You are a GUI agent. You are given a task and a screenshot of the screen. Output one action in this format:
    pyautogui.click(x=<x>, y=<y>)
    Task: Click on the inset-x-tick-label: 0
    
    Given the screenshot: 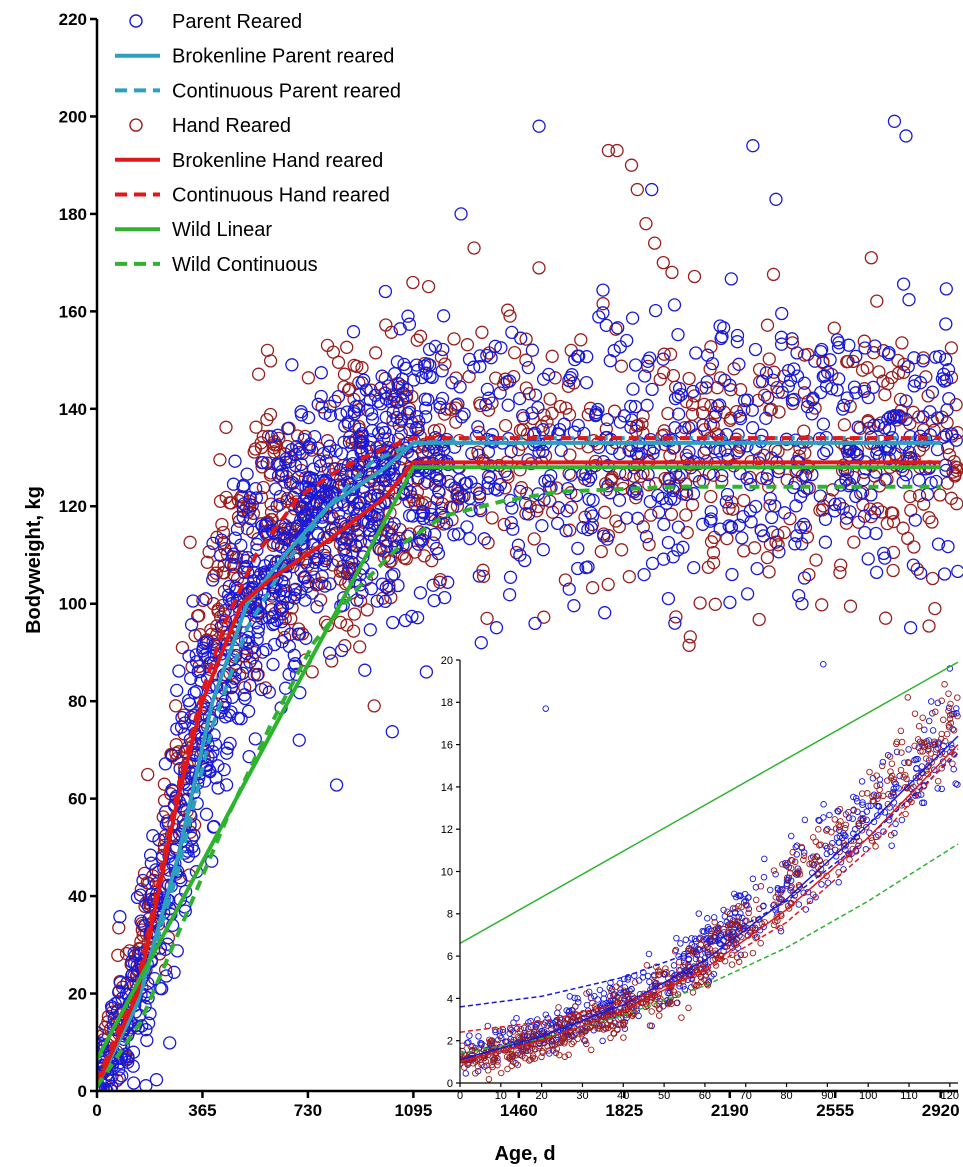 What is the action you would take?
    pyautogui.click(x=460, y=1096)
    